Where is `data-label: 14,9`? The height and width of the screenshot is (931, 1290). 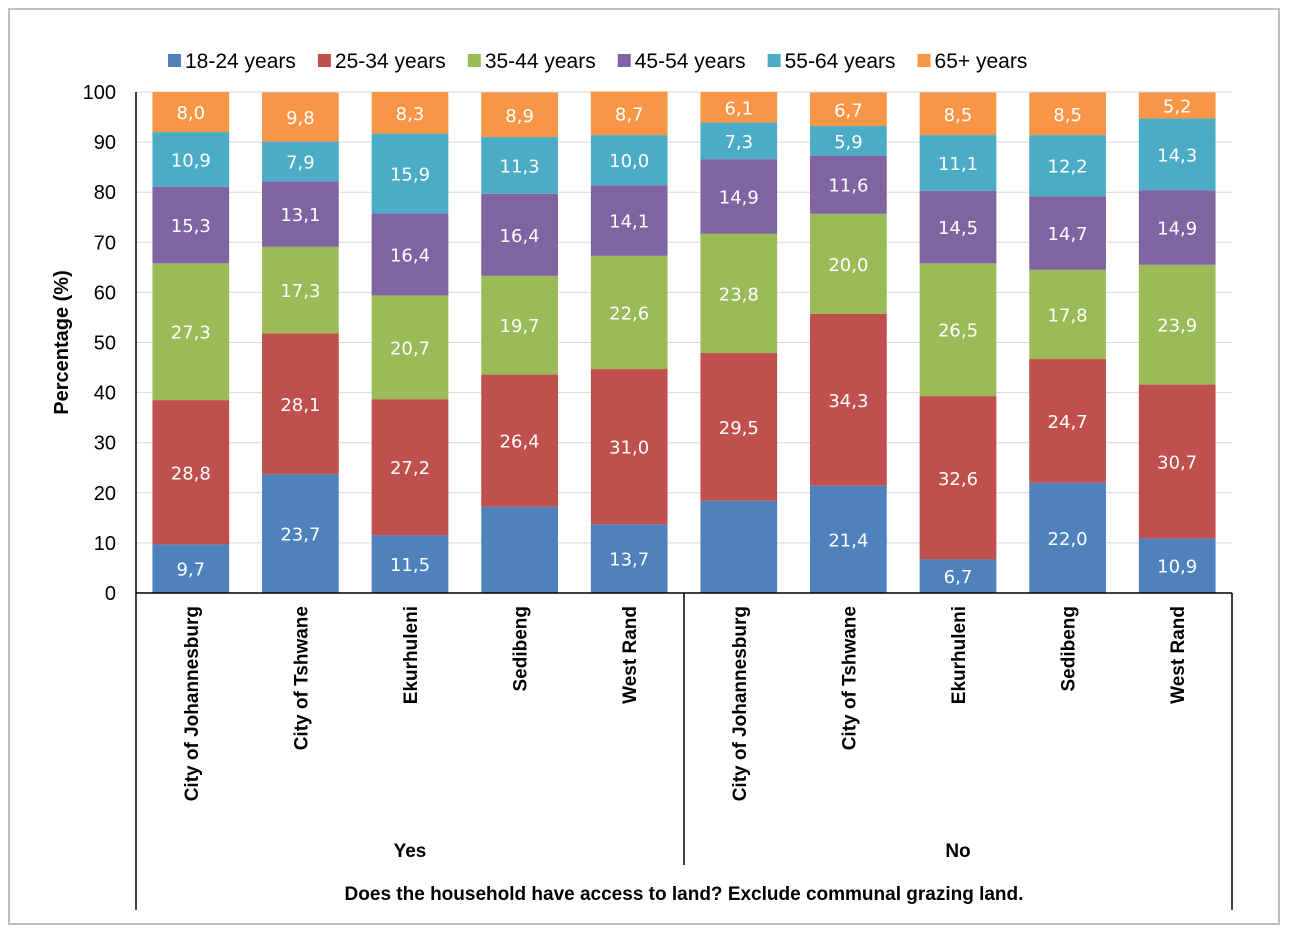 data-label: 14,9 is located at coordinates (1177, 229).